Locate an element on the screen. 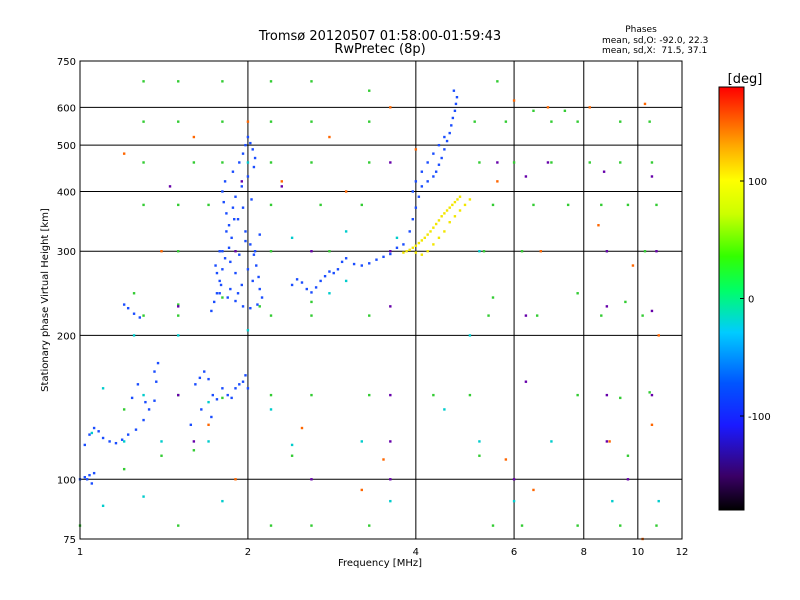  x-tick-label: 12 is located at coordinates (682, 552).